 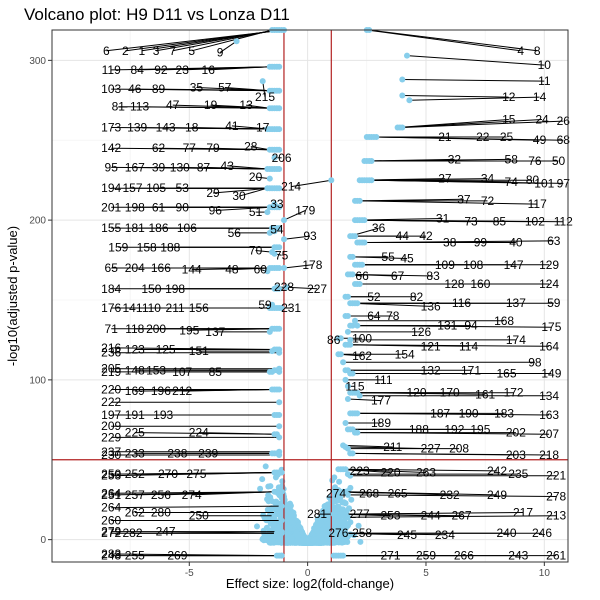 I want to click on point-label: 149, so click(x=551, y=374).